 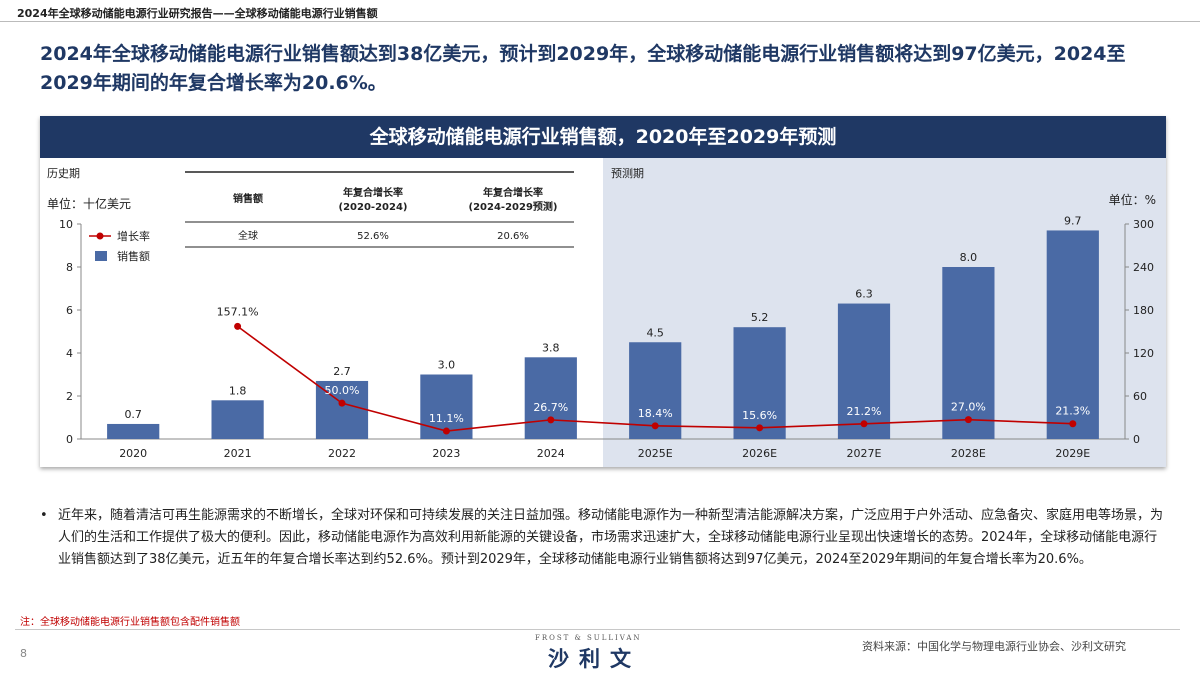 What do you see at coordinates (133, 256) in the screenshot?
I see `legend-label-sales: 销售额` at bounding box center [133, 256].